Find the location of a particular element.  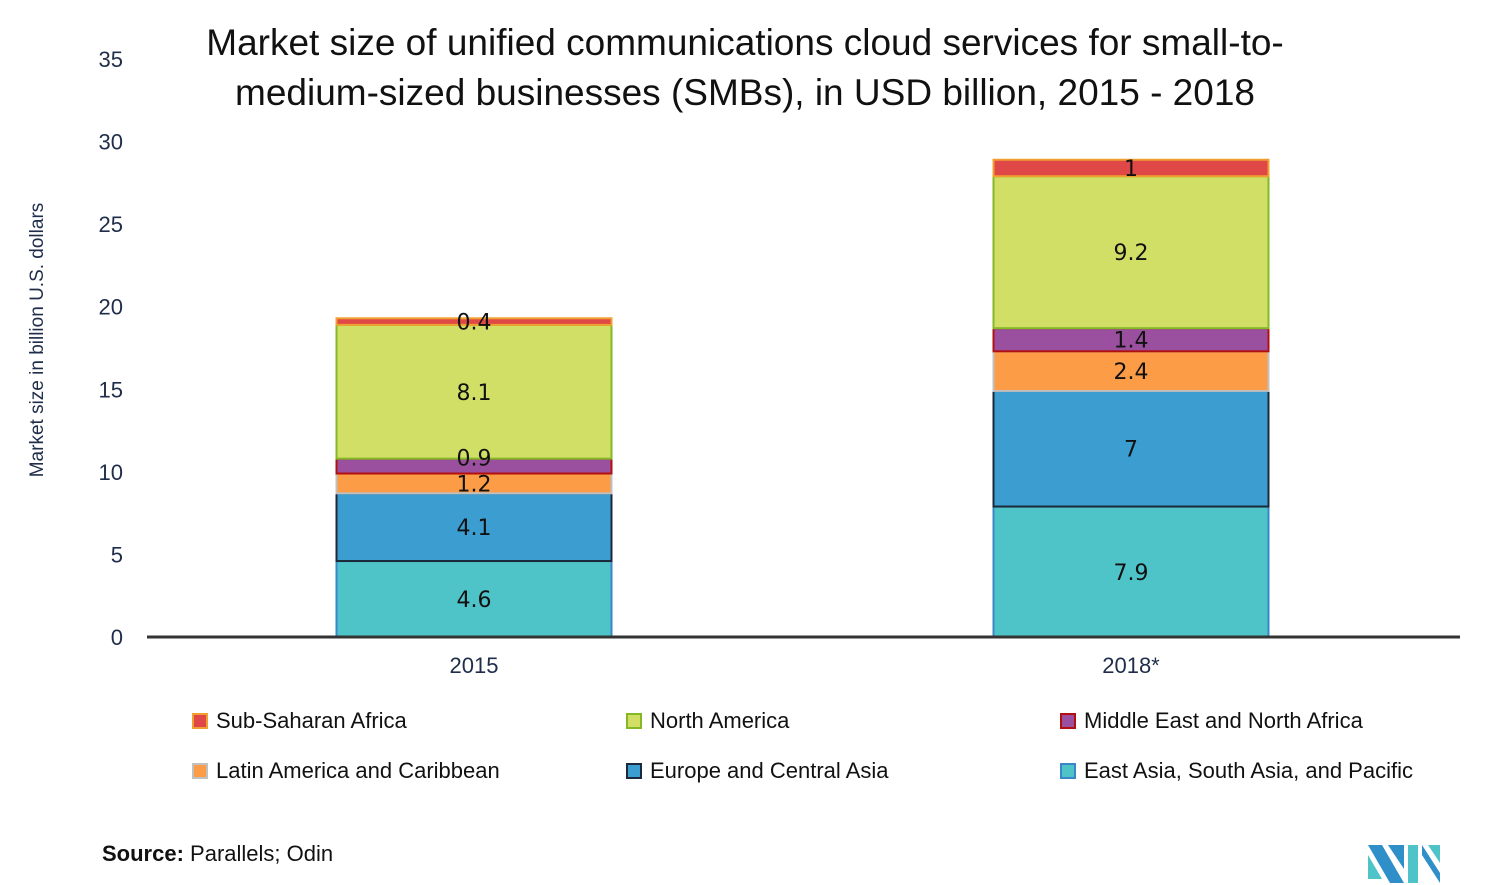

y-tick-label: 10 is located at coordinates (111, 472).